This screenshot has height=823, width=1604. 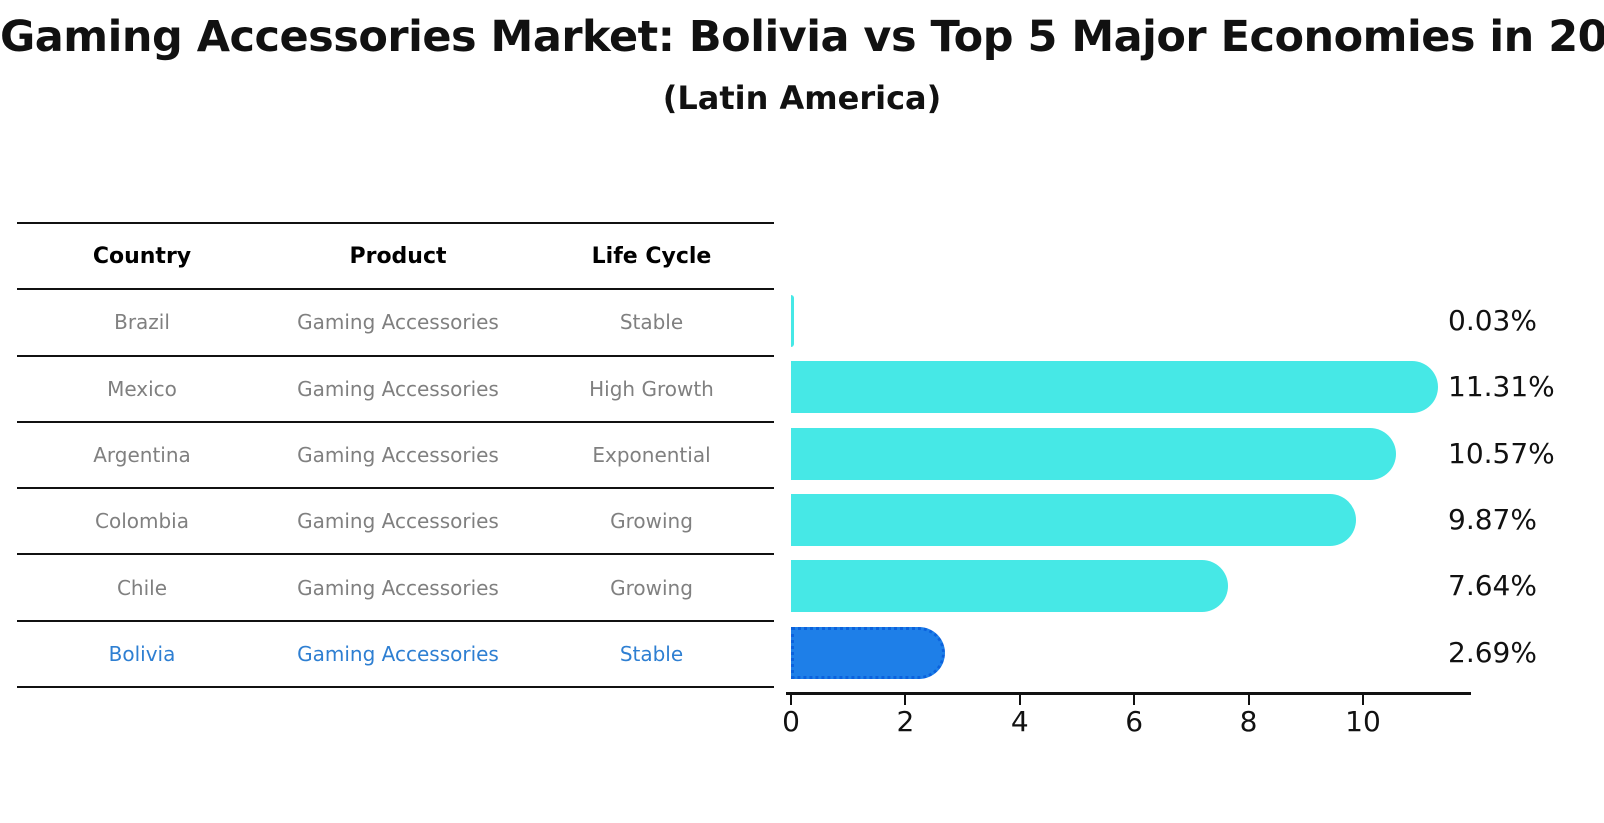 I want to click on table-header-row: Country Product Life Cycle, so click(x=395, y=257).